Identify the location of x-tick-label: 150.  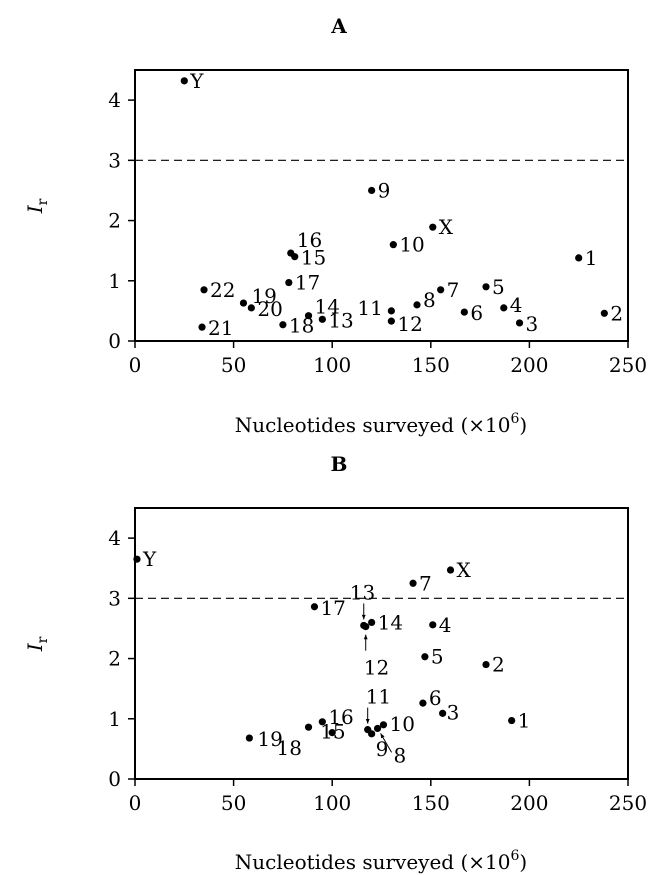
(431, 803).